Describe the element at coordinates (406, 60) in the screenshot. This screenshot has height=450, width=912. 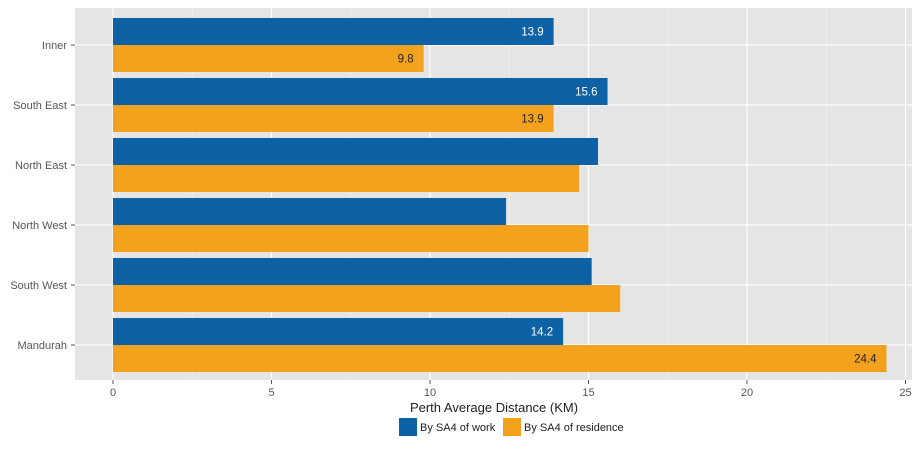
I see `data-label: 9.8` at that location.